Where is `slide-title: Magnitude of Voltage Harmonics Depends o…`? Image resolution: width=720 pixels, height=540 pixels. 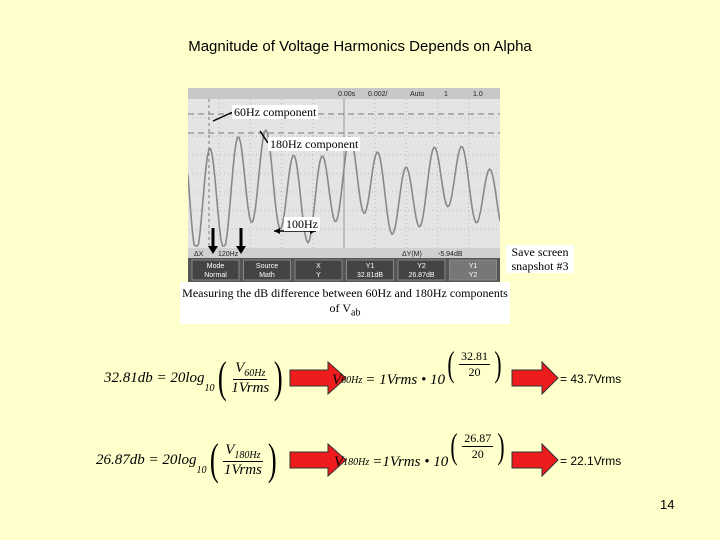
slide-title: Magnitude of Voltage Harmonics Depends o… is located at coordinates (360, 46).